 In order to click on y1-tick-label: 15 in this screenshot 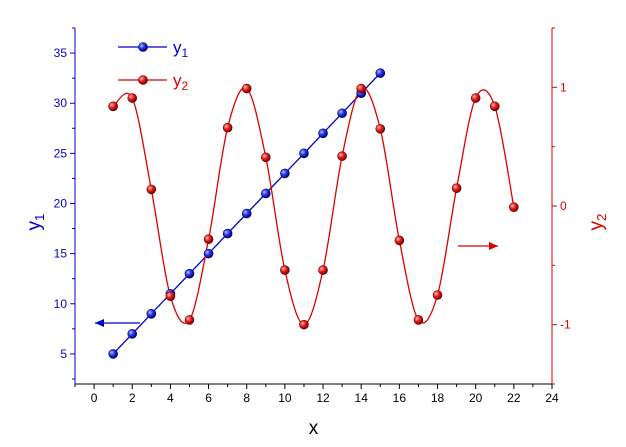, I will do `click(61, 254)`.